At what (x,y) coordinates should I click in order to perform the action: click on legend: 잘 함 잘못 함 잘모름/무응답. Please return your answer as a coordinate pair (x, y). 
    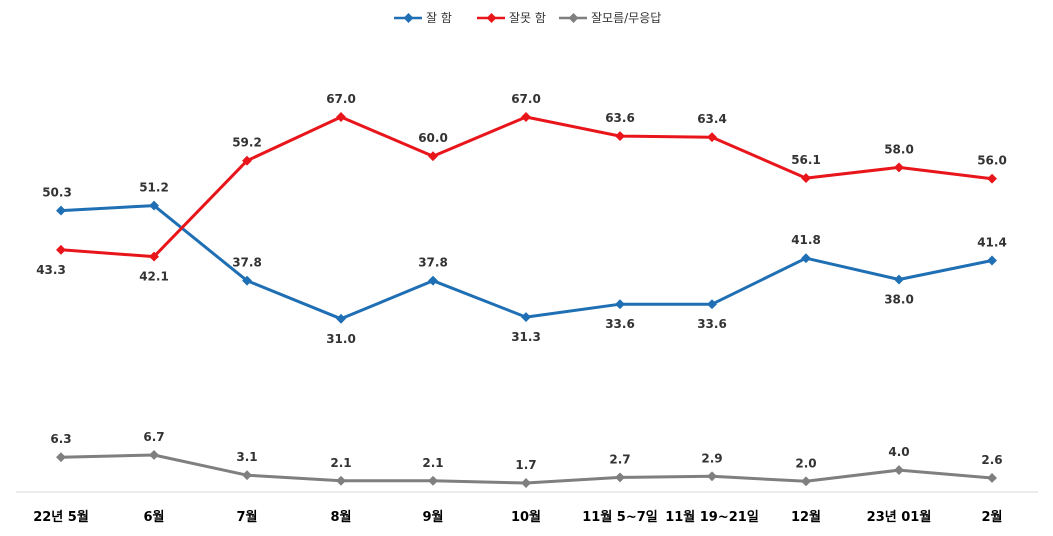
    Looking at the image, I should click on (527, 18).